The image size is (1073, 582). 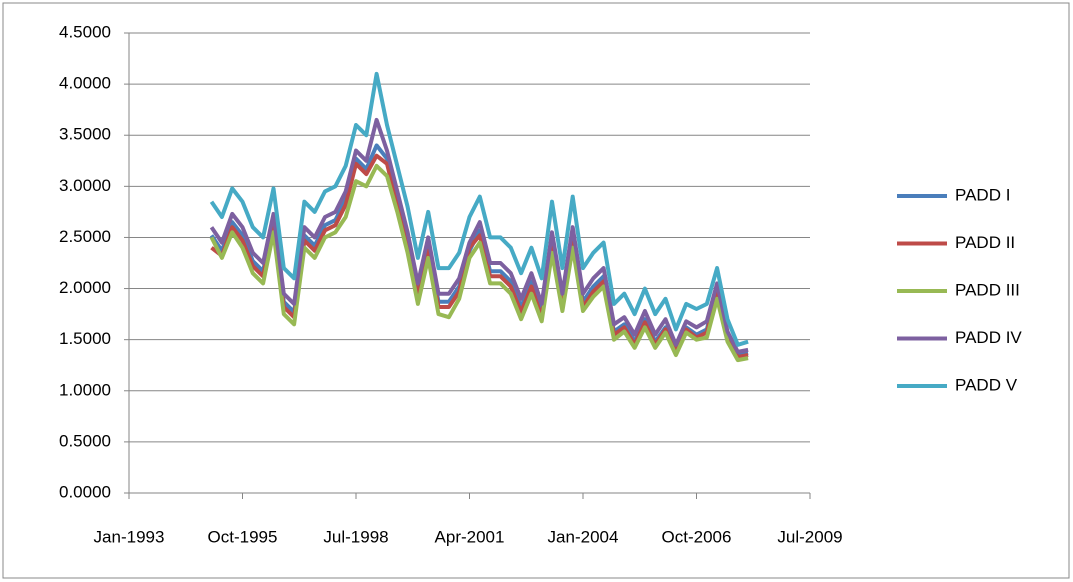 What do you see at coordinates (85, 236) in the screenshot?
I see `y-tick-label: 2.5000` at bounding box center [85, 236].